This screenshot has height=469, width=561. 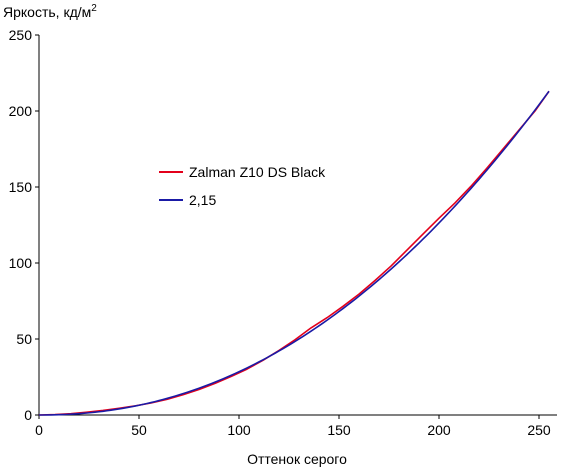 I want to click on y-ticks: 0 50 100 150 200 250, so click(x=24, y=225).